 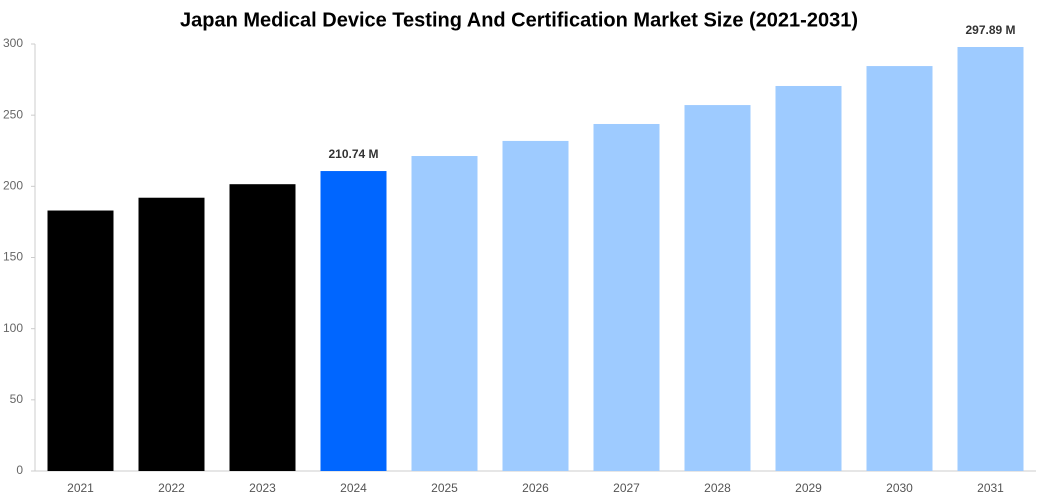 I want to click on x-tick-label: 2027, so click(x=626, y=488).